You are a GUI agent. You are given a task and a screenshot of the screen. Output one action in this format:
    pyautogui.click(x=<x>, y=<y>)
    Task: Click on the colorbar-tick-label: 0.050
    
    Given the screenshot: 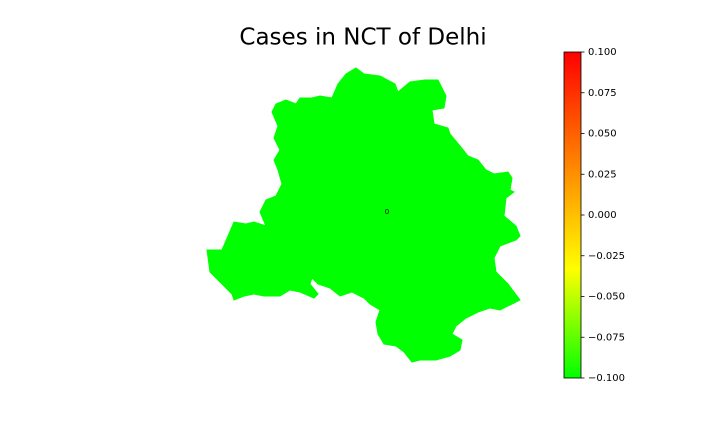 What is the action you would take?
    pyautogui.click(x=602, y=134)
    